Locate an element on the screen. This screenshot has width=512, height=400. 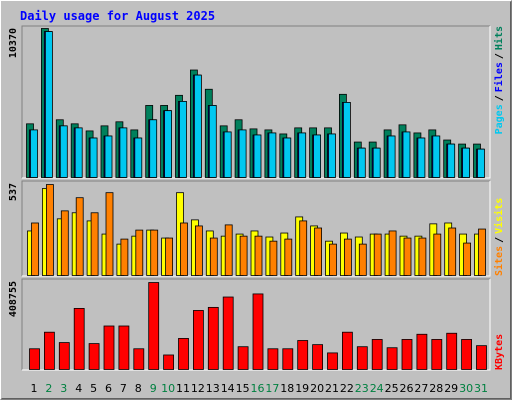
x-tick-label: 9 is located at coordinates (153, 388).